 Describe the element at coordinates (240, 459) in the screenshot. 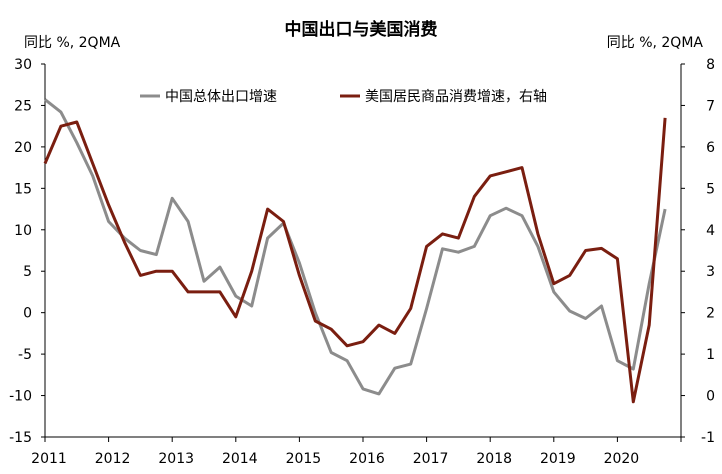

I see `x-tick-label: 2014` at that location.